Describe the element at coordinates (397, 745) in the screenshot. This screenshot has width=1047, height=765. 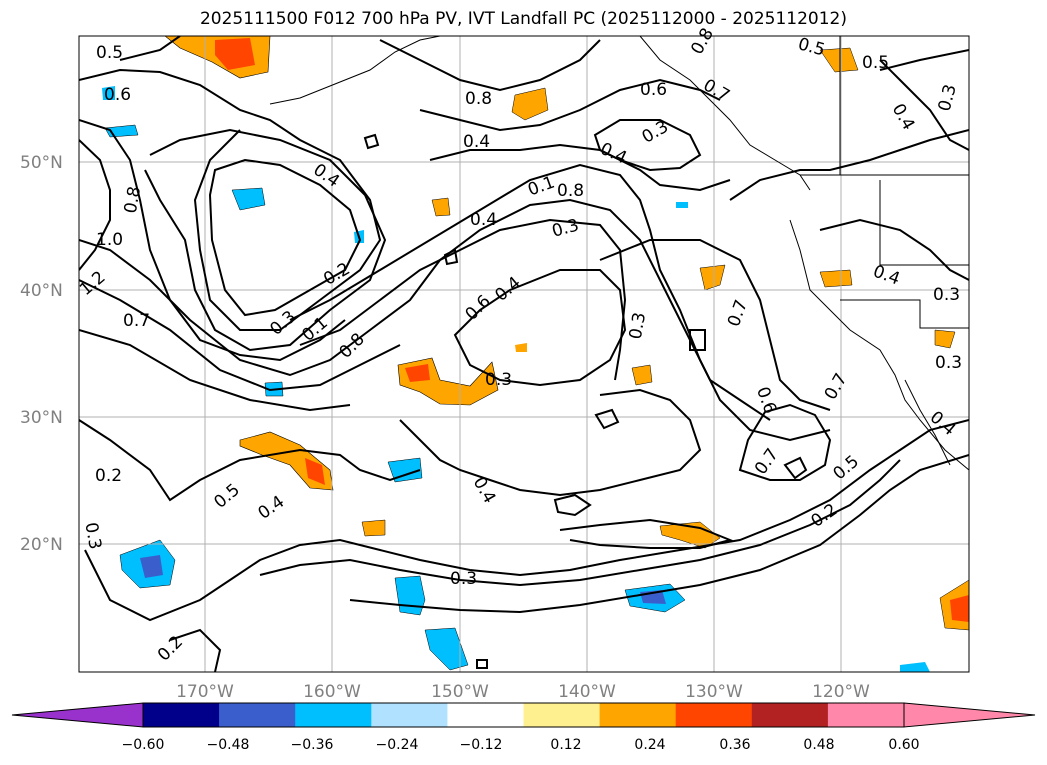
I see `colorbar-tick-label: −0.24` at that location.